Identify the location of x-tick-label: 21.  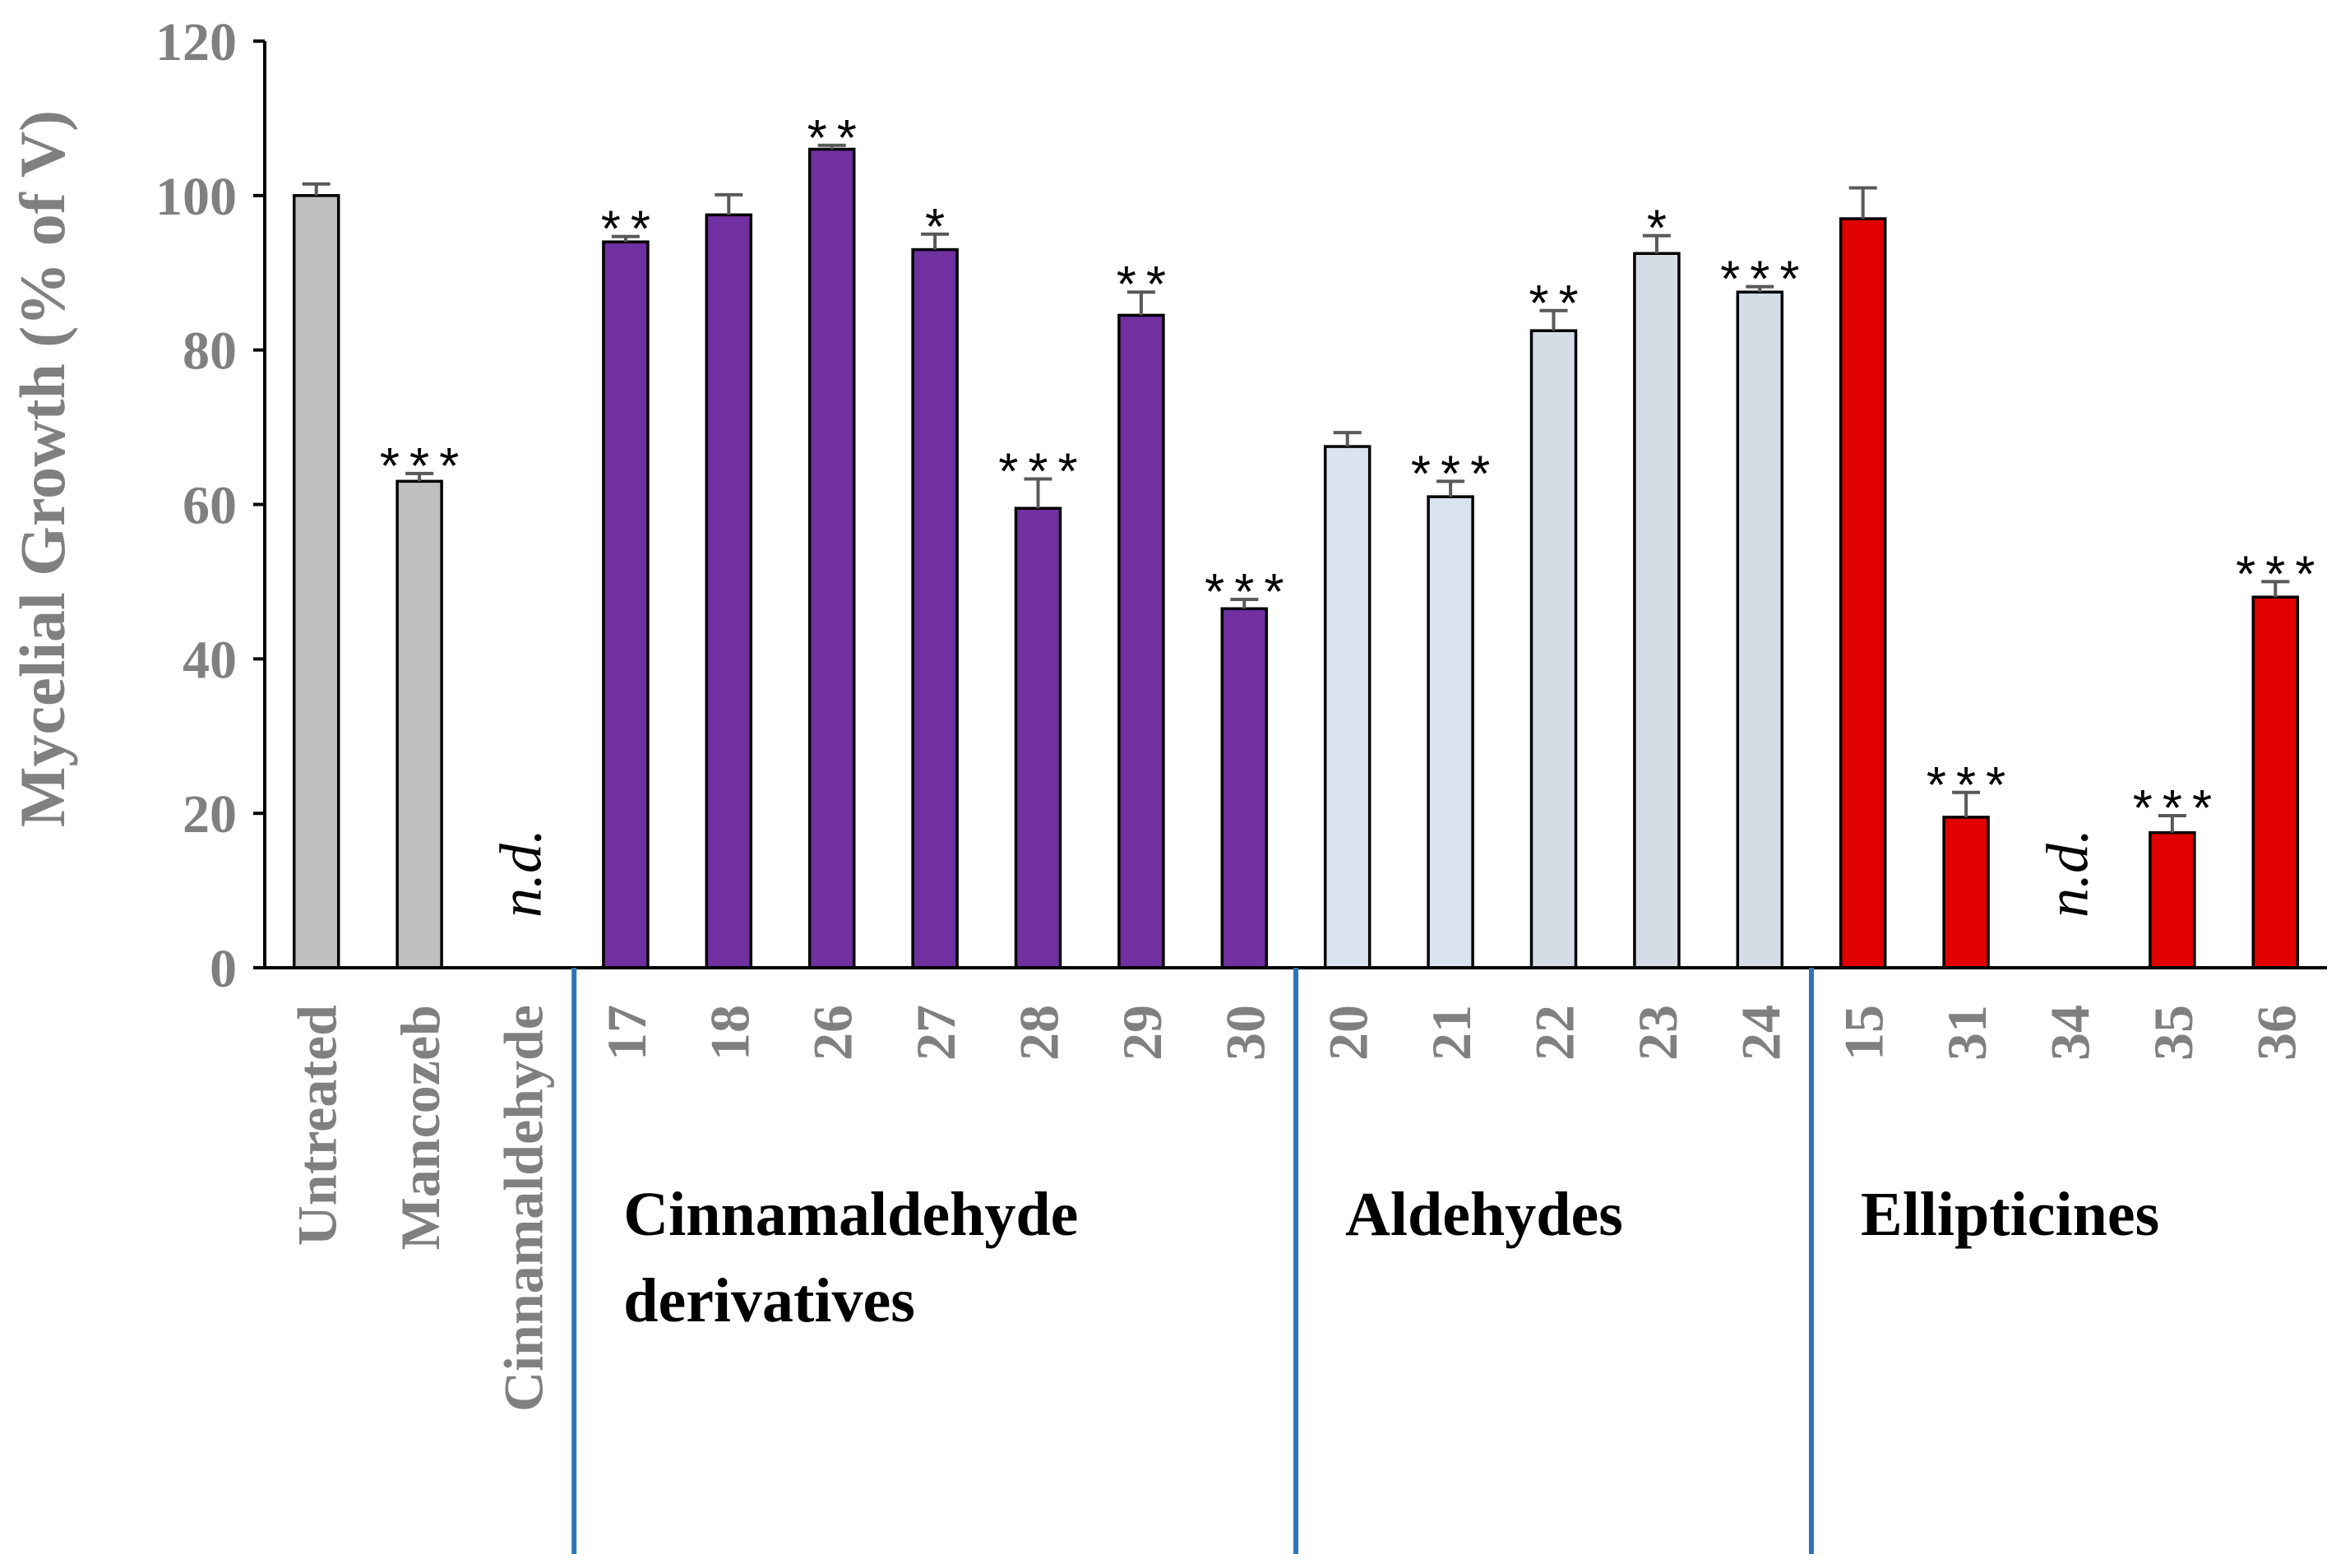
(1452, 1033).